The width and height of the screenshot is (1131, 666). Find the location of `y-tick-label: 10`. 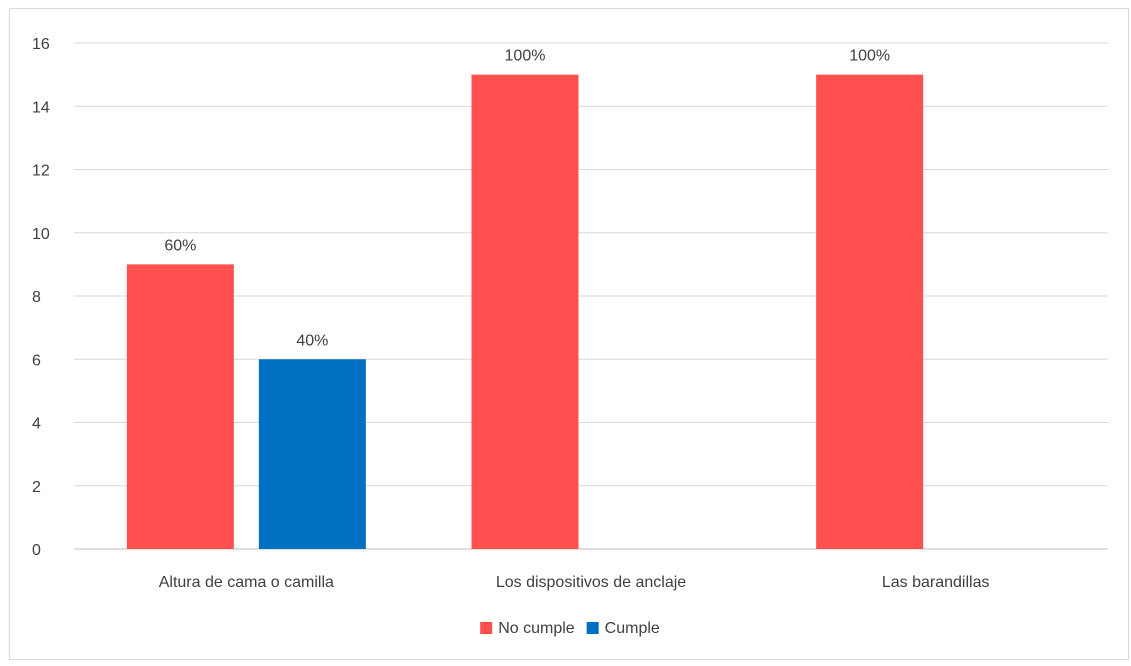

y-tick-label: 10 is located at coordinates (41, 234).